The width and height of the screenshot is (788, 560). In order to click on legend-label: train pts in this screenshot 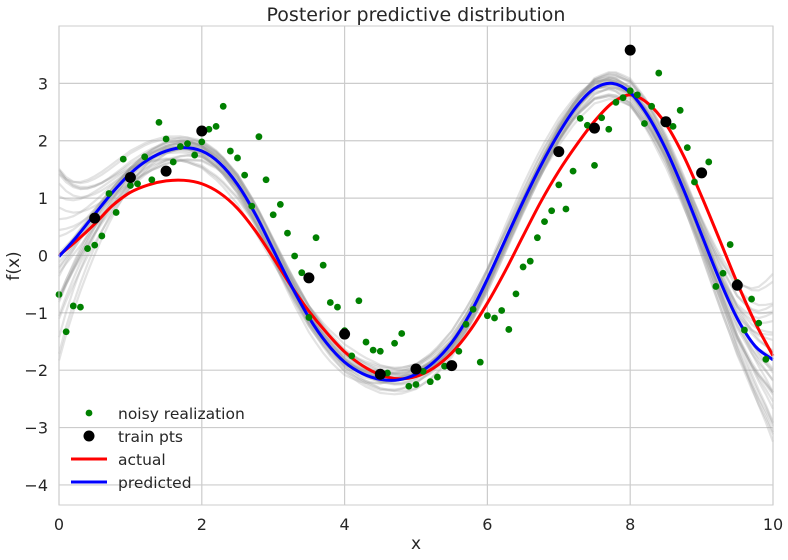, I will do `click(150, 437)`.